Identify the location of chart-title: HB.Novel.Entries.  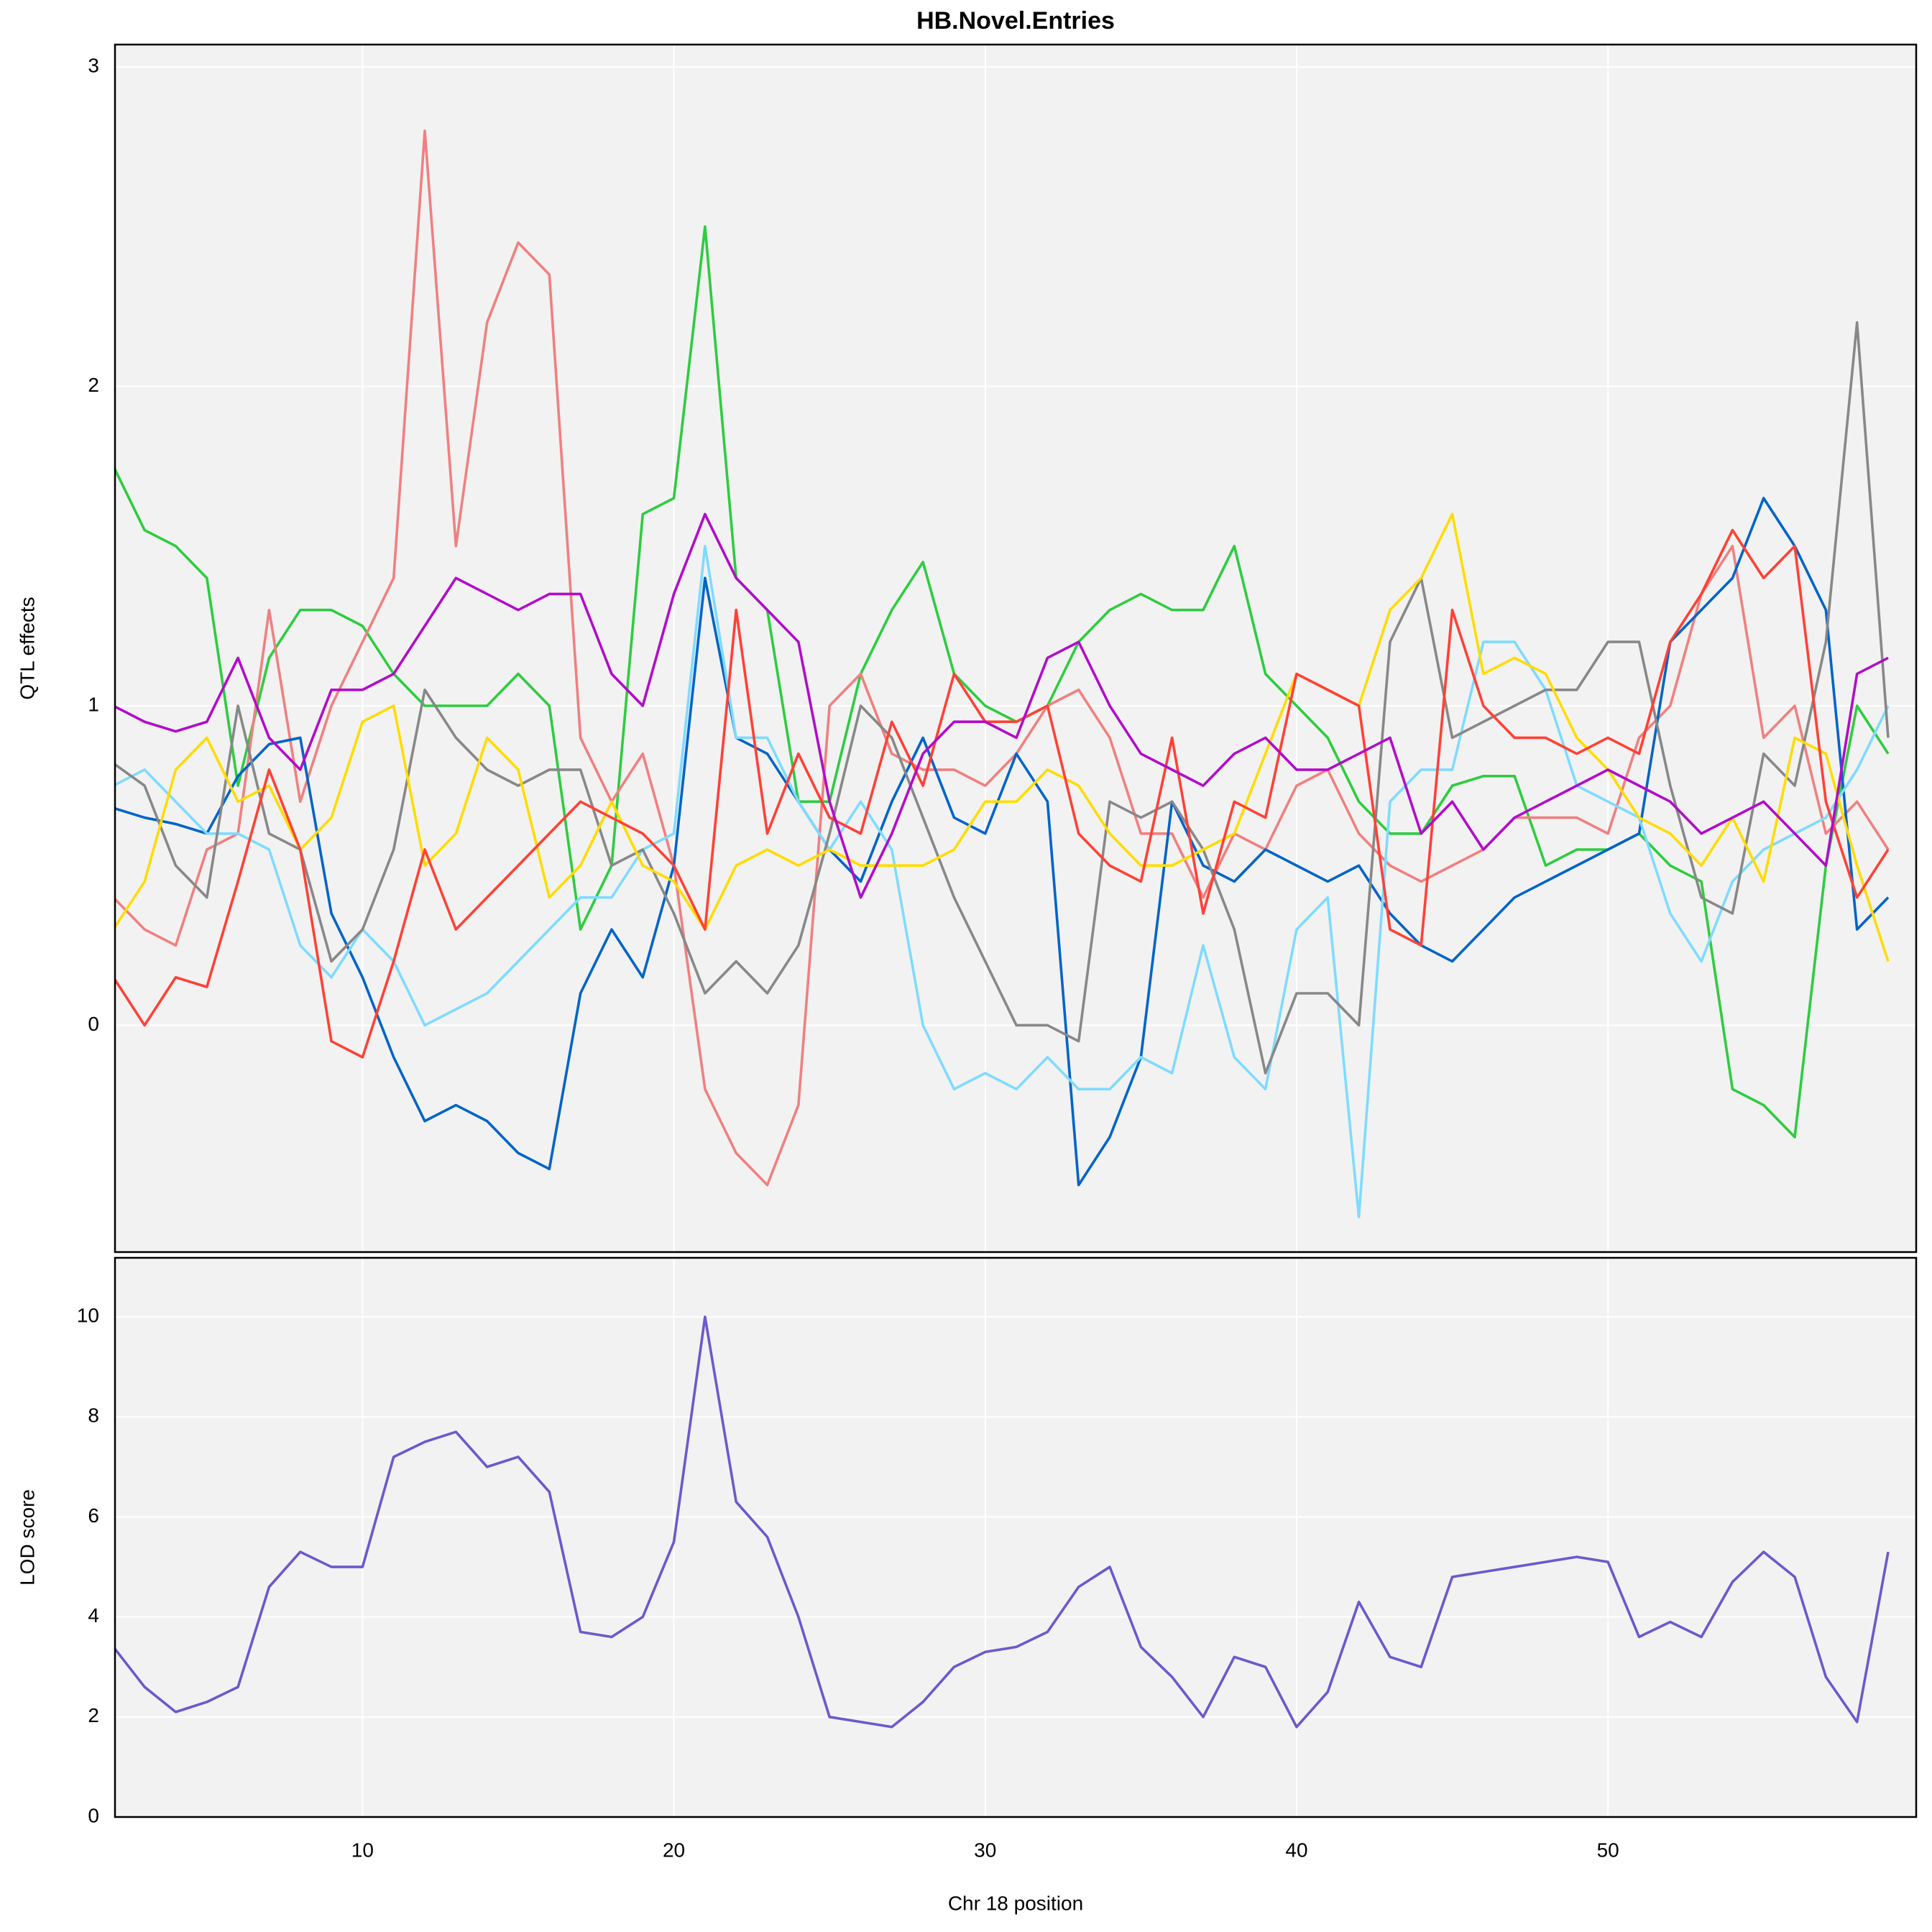
(1015, 20).